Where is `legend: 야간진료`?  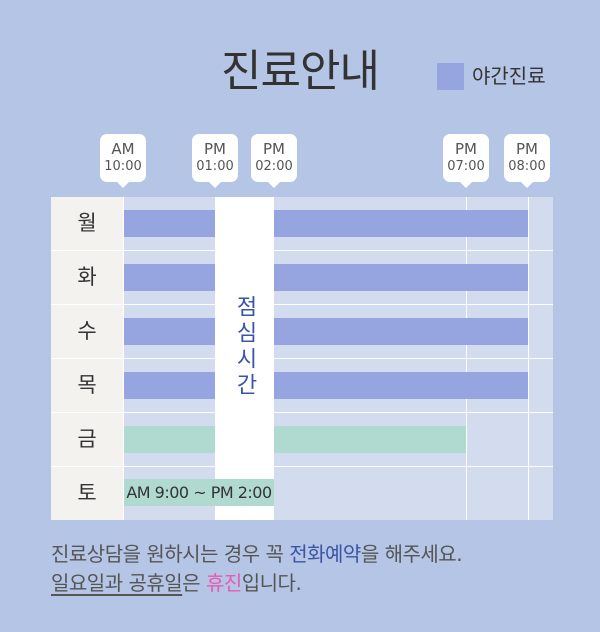 legend: 야간진료 is located at coordinates (491, 76).